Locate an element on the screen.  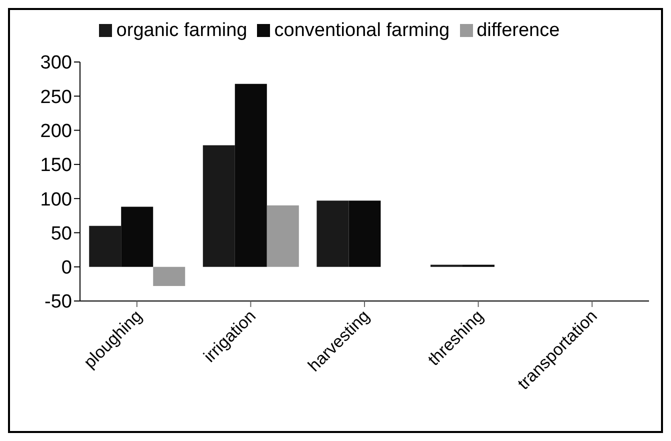
y-tick-label: -50 is located at coordinates (58, 302).